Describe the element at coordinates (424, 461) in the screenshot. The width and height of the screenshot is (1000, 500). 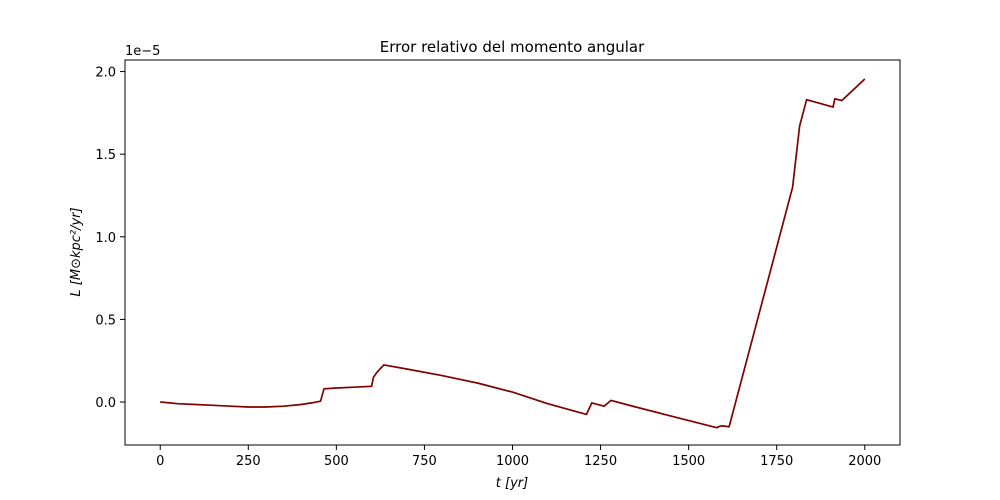
I see `x-tick-label: 750` at that location.